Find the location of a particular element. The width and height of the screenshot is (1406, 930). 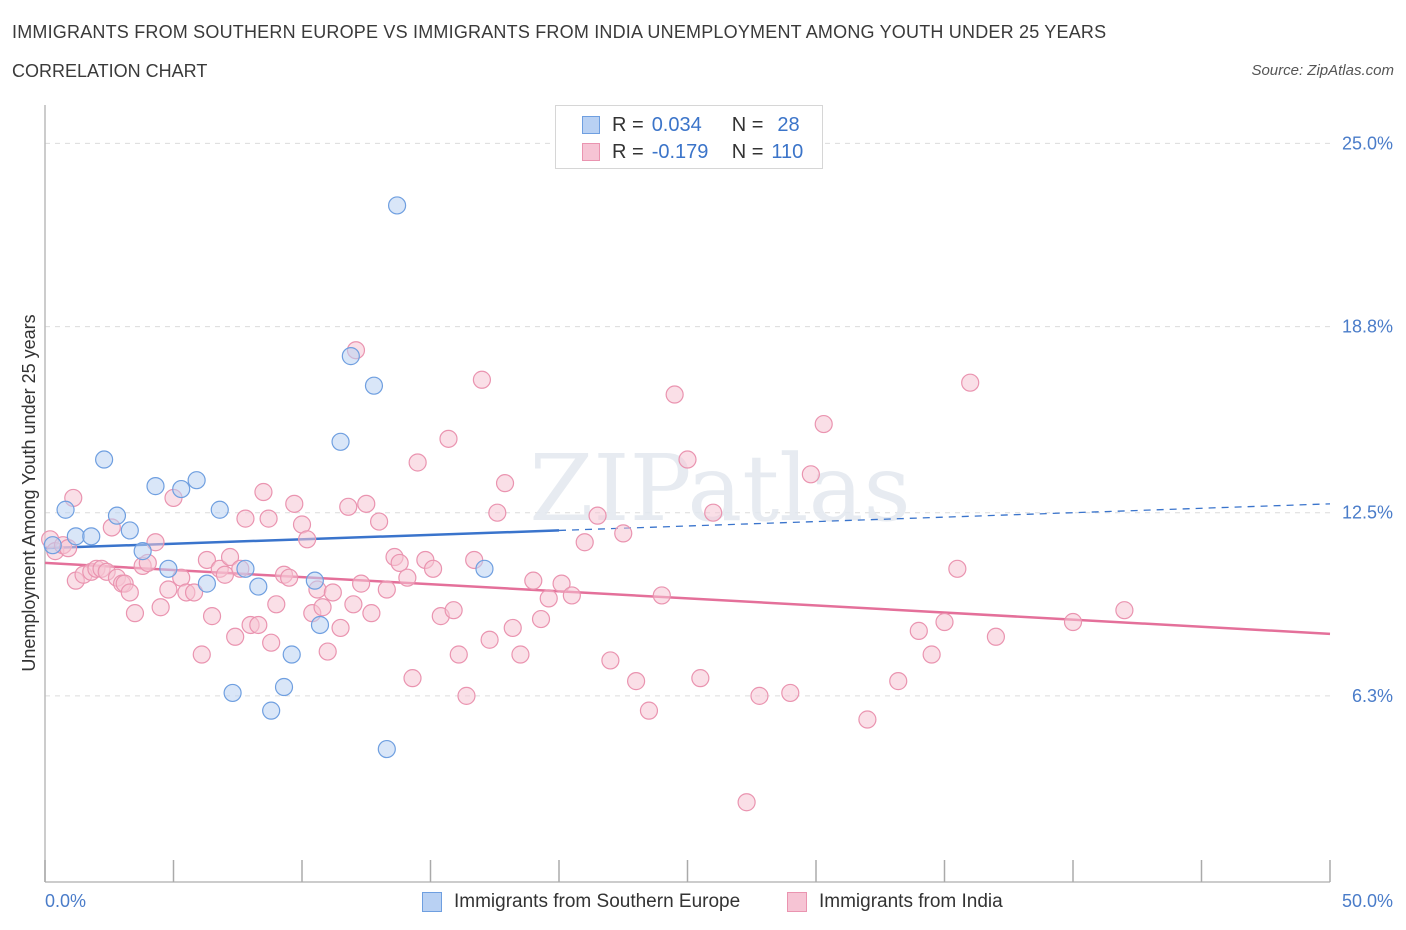

chart-subtitle: CORRELATION CHART is located at coordinates (110, 71).